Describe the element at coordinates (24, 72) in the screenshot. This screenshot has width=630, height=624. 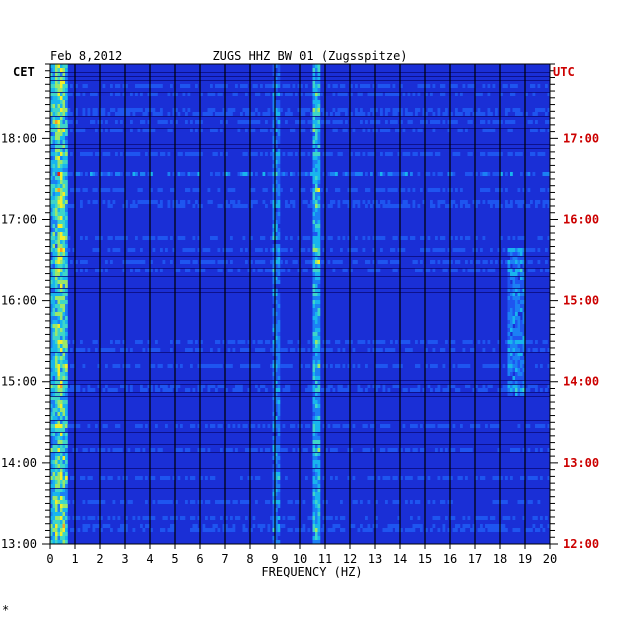
I see `cet-label: CET` at that location.